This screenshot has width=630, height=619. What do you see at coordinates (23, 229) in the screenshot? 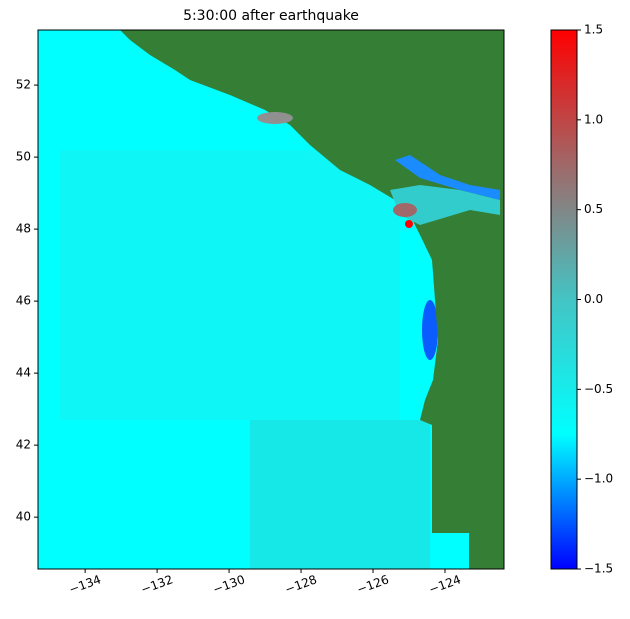
I see `y-tick-label: 48` at bounding box center [23, 229].